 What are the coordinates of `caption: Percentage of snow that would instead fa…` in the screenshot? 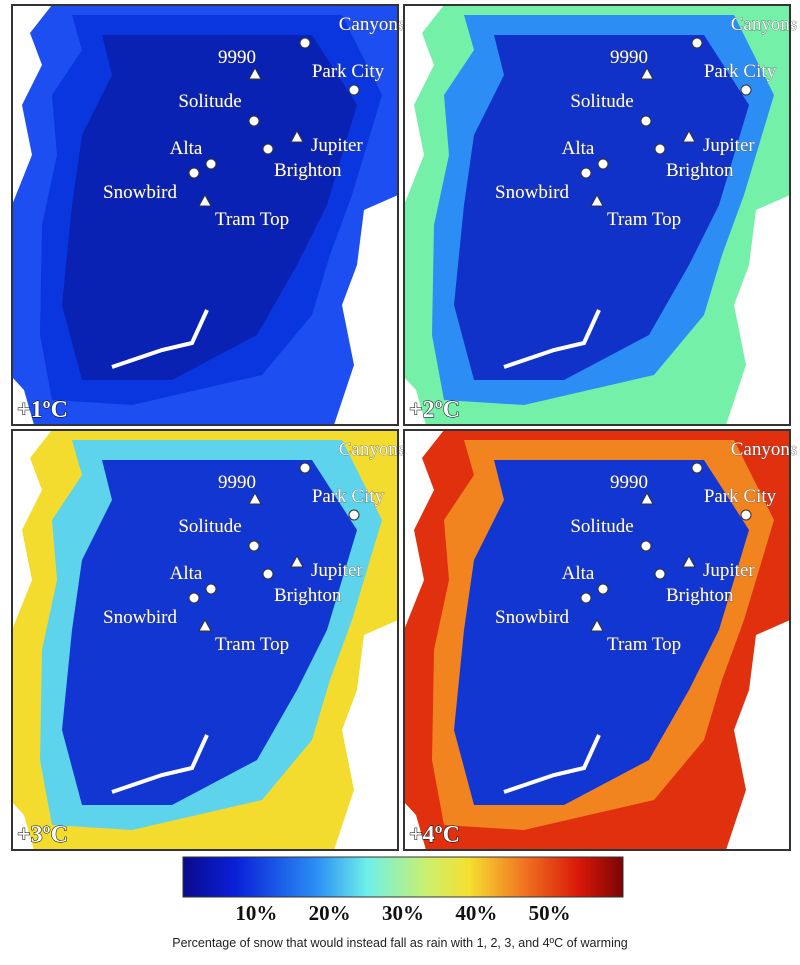 It's located at (400, 943).